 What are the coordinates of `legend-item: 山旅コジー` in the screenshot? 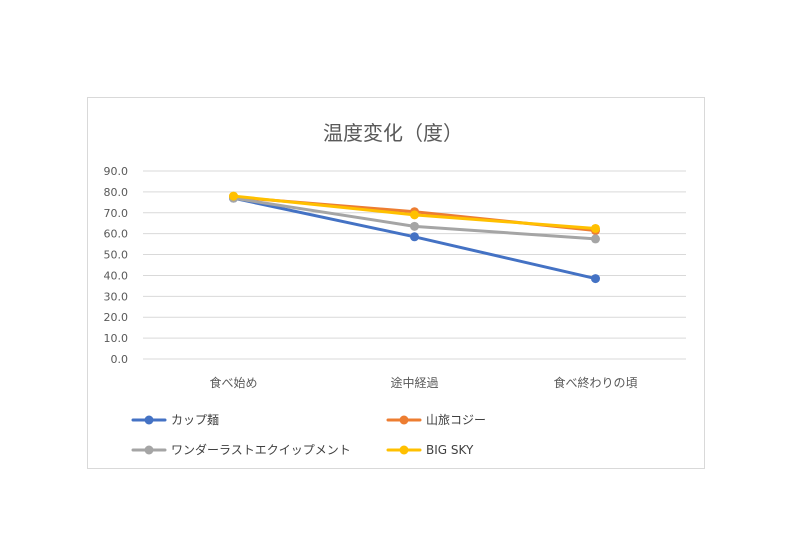 It's located at (436, 420).